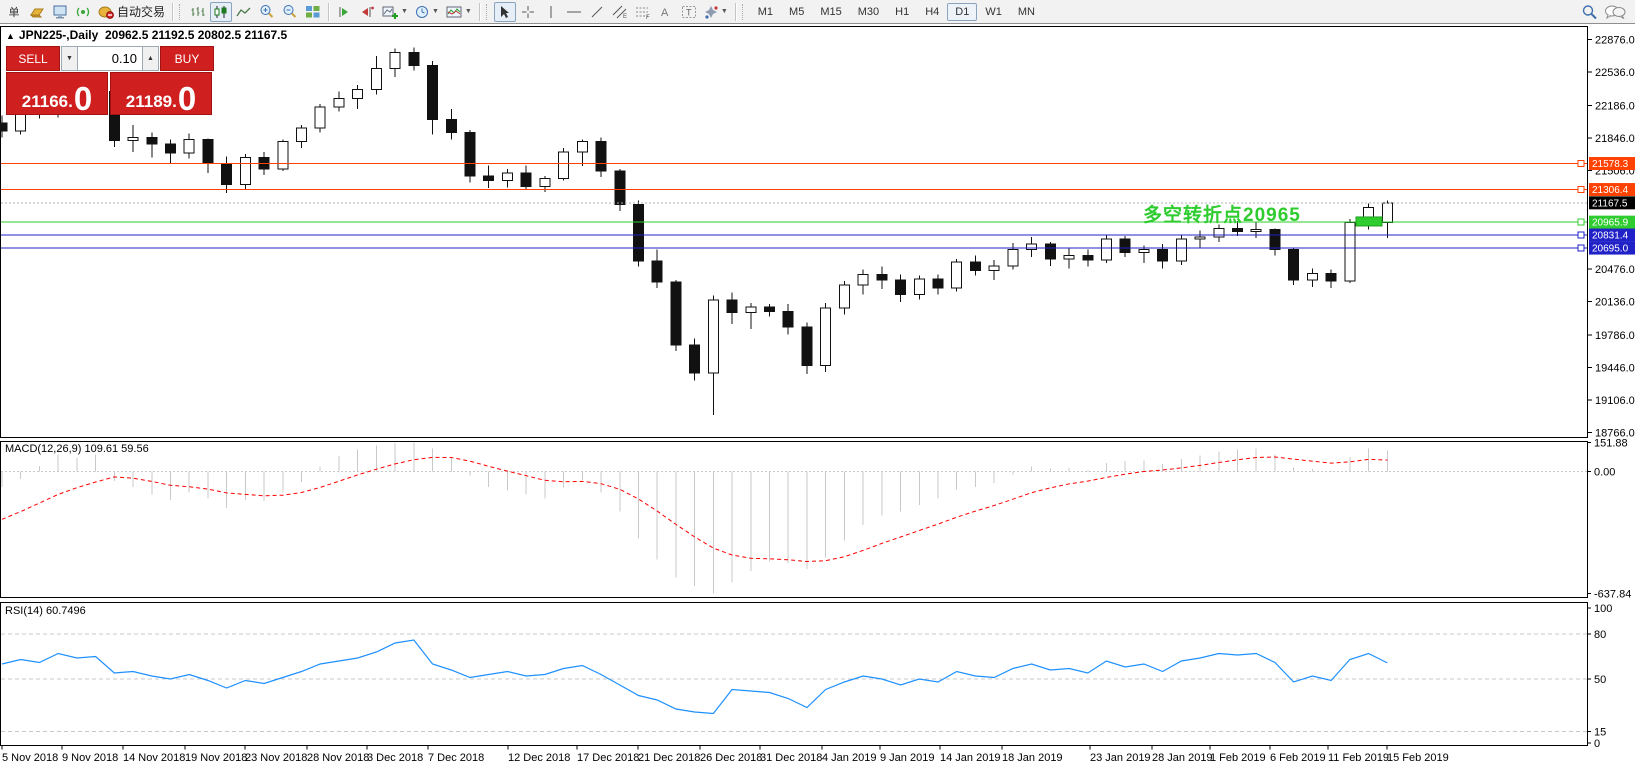 This screenshot has height=770, width=1635. What do you see at coordinates (150, 58) in the screenshot?
I see `volume-increase-button: ▲` at bounding box center [150, 58].